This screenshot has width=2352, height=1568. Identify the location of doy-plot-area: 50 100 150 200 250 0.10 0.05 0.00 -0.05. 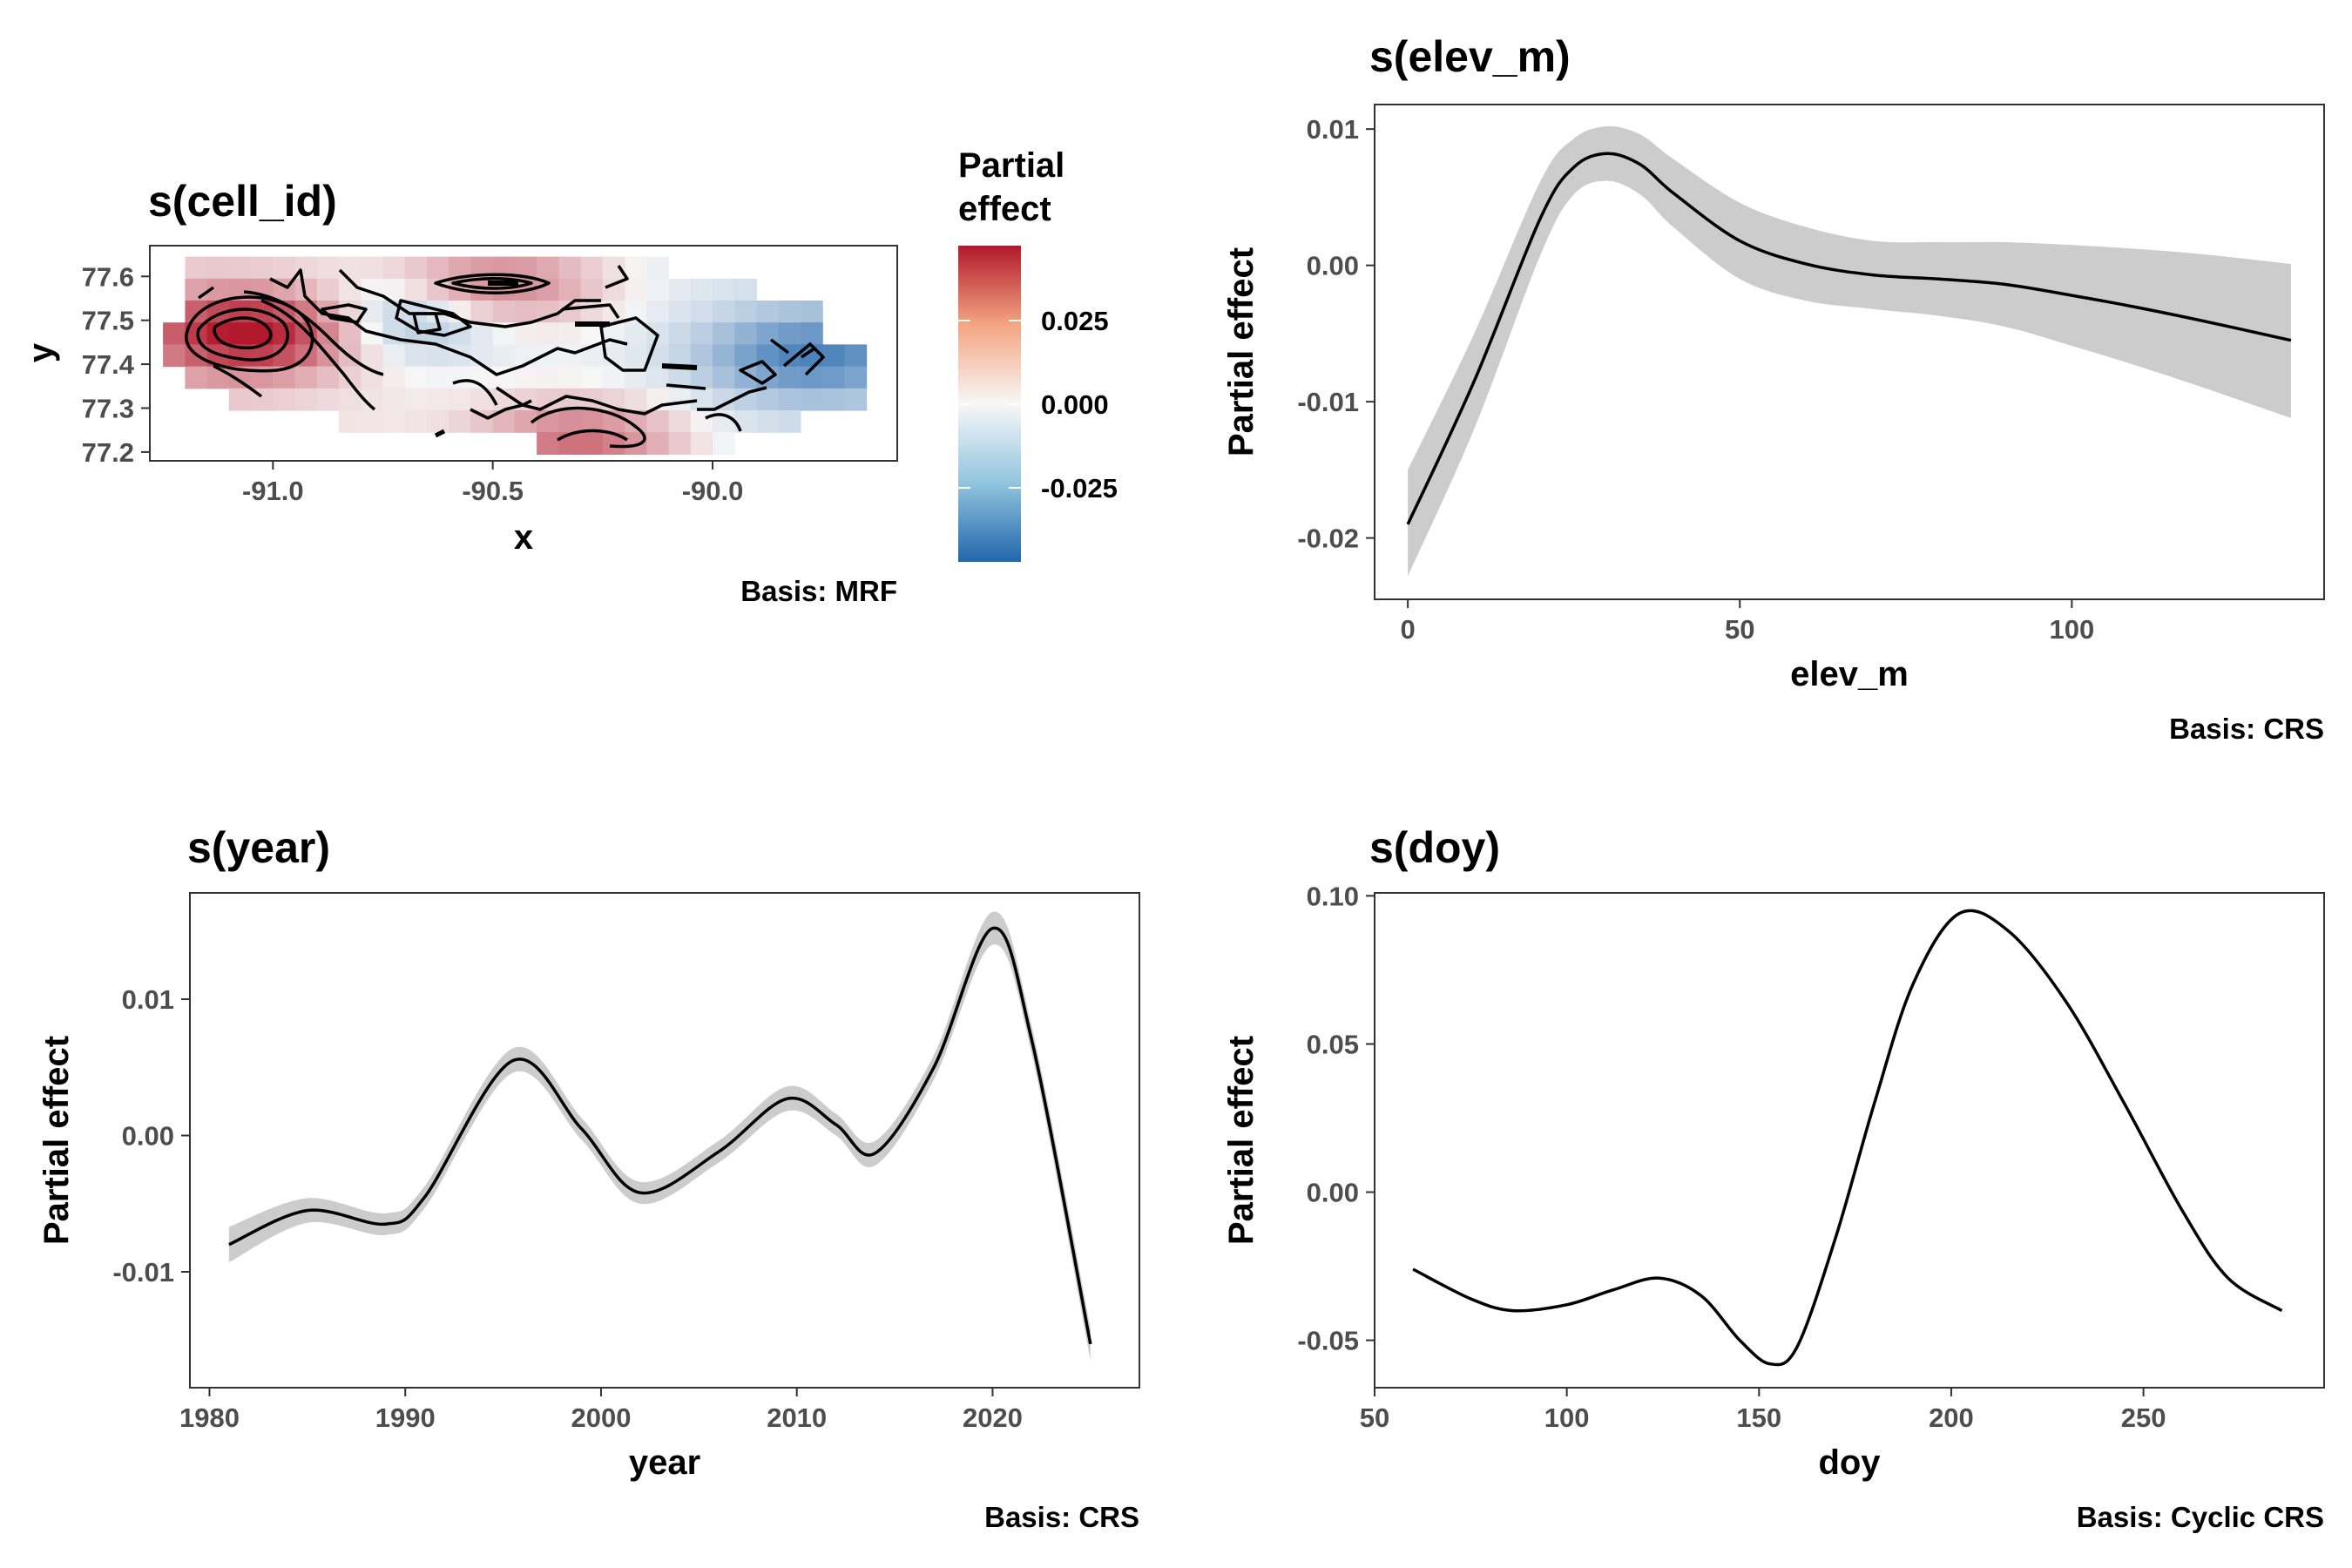
(1790, 1157).